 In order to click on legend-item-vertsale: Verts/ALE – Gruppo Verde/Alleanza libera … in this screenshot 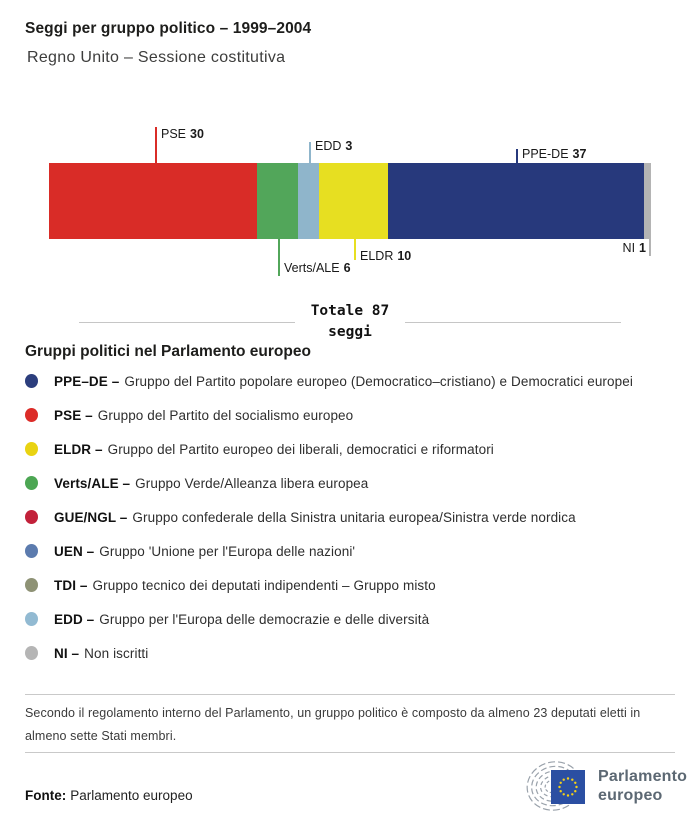, I will do `click(350, 483)`.